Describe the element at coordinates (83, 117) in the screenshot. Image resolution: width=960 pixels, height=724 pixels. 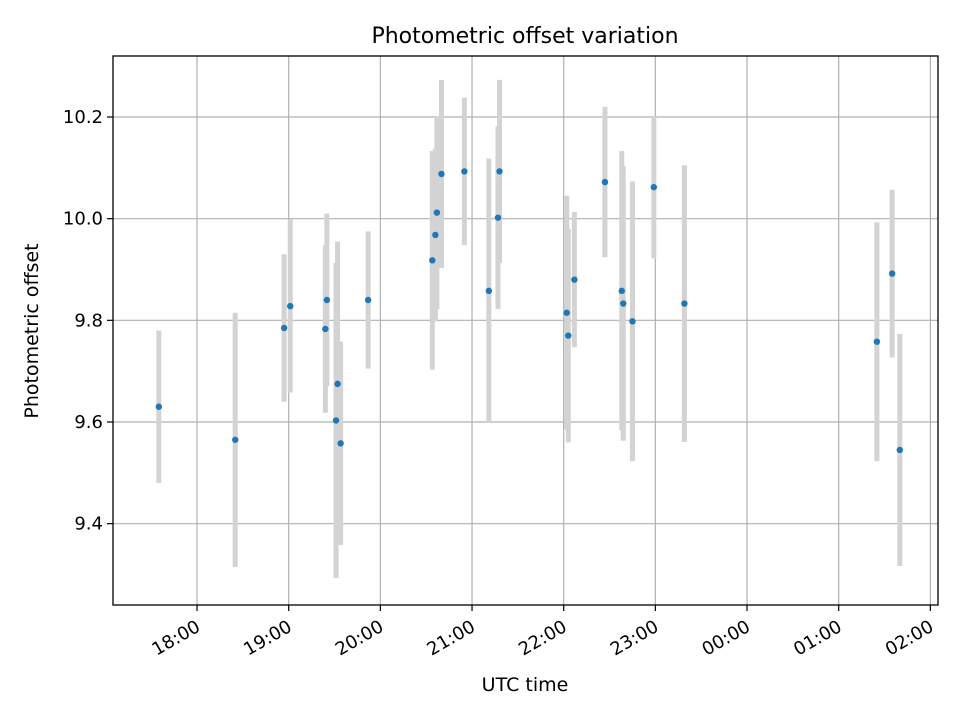
I see `y-tick-label: 10.2` at that location.